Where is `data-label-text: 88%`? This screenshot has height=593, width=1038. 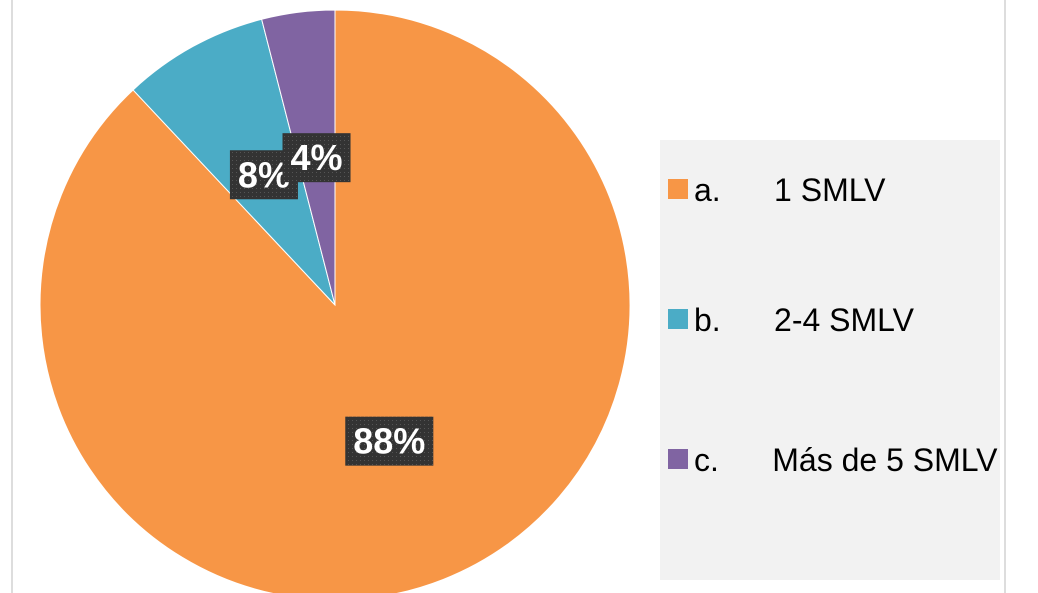 data-label-text: 88% is located at coordinates (389, 441).